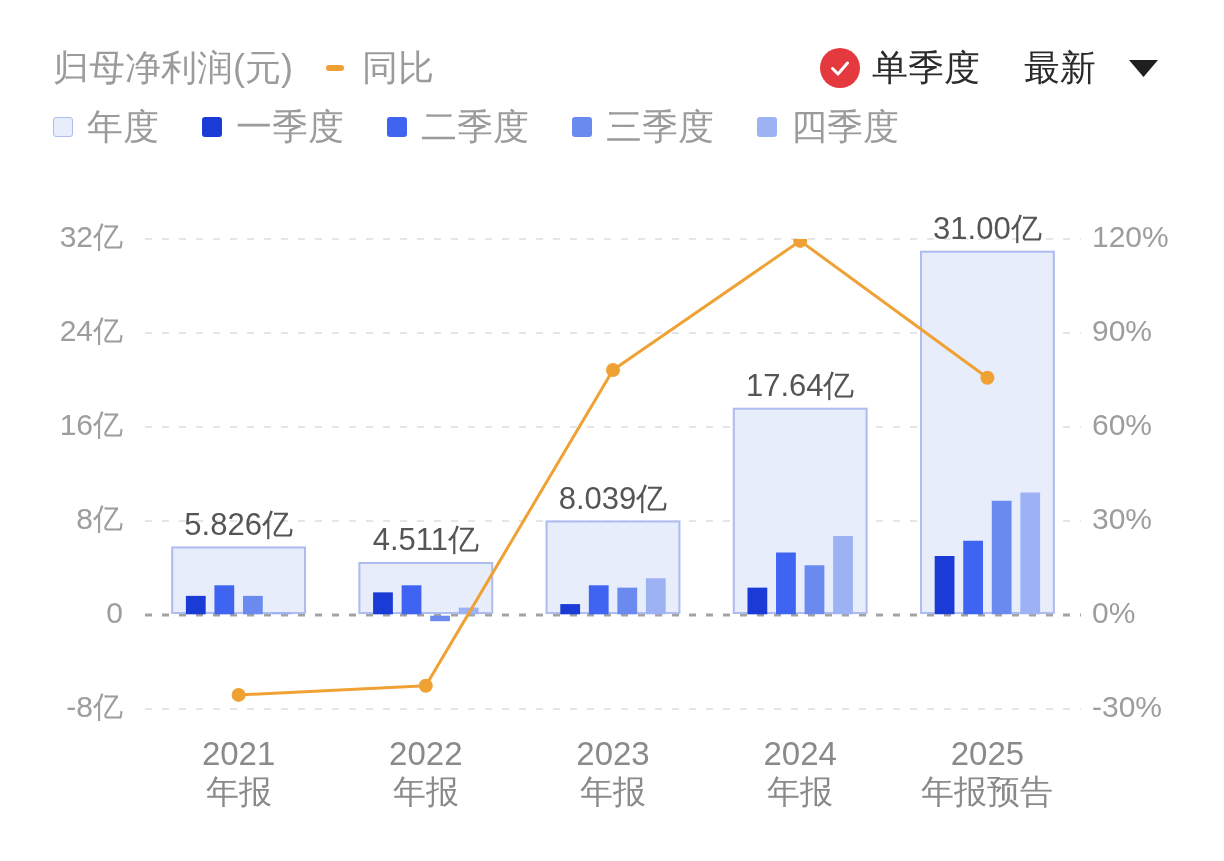 The height and width of the screenshot is (861, 1224). I want to click on y2-tick-label: -30%, so click(1127, 707).